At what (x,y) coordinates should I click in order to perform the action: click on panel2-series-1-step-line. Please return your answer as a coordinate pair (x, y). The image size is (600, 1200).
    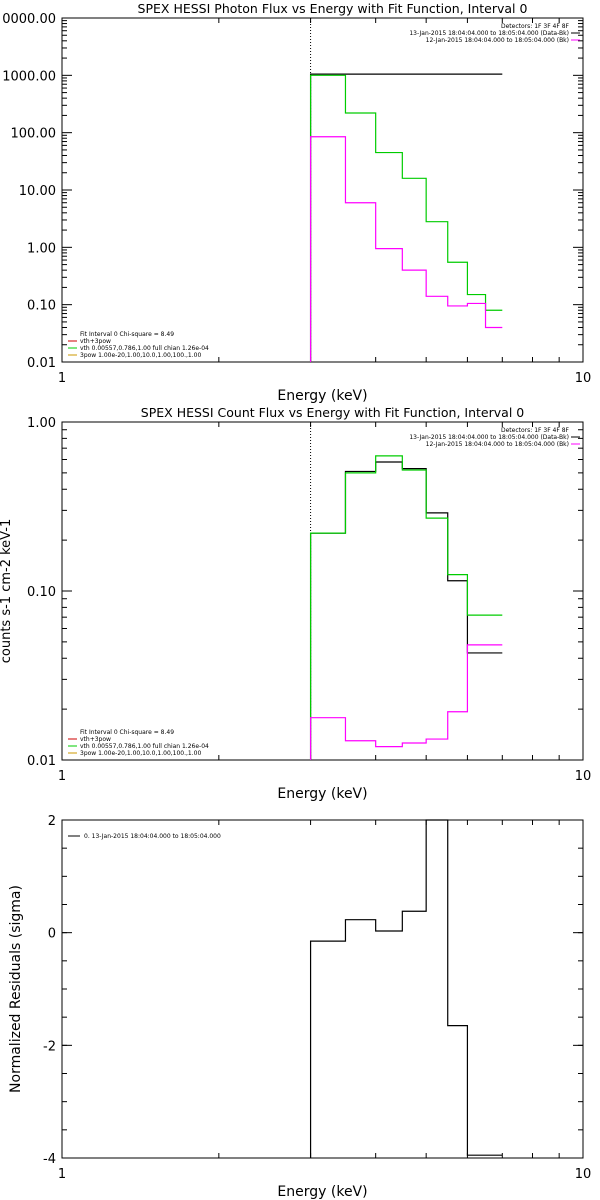
    Looking at the image, I should click on (406, 610).